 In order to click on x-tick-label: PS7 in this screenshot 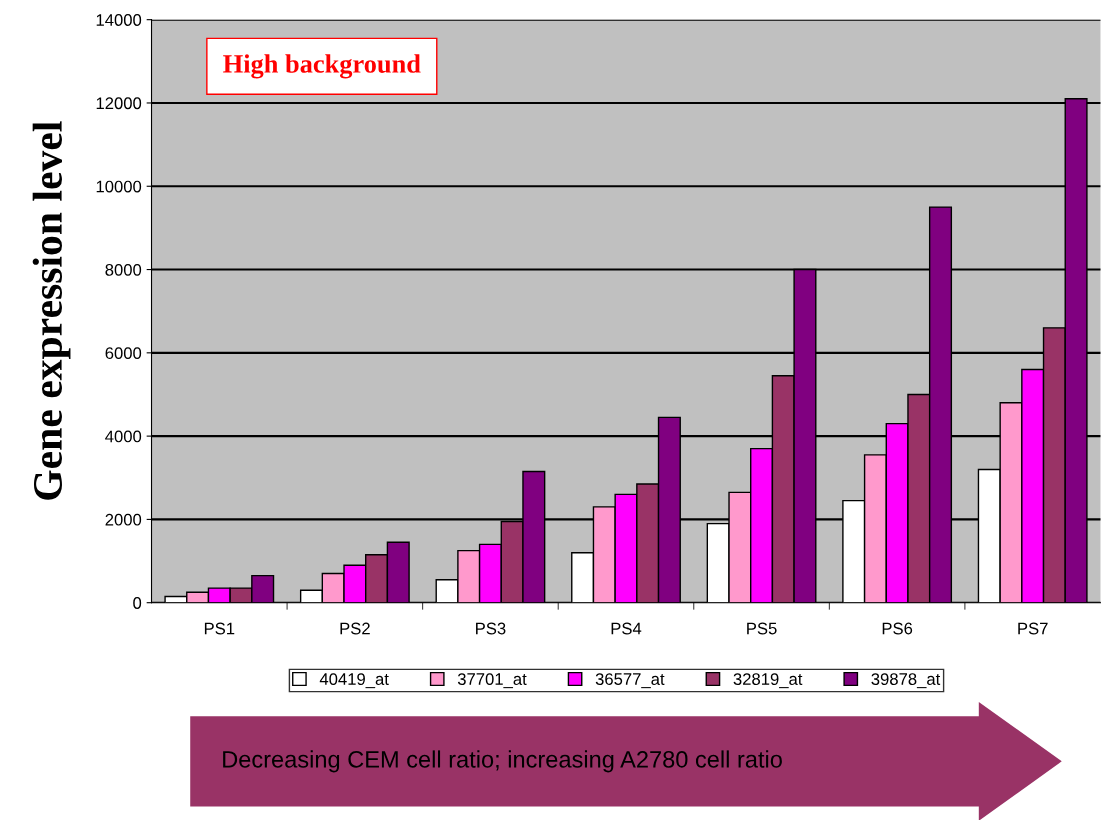, I will do `click(1033, 628)`.